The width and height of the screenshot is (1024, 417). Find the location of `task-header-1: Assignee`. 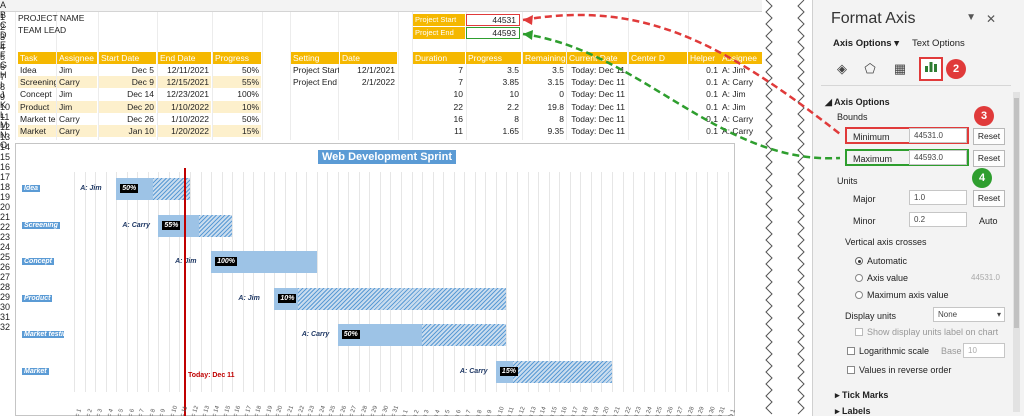

task-header-1: Assignee is located at coordinates (77, 58).